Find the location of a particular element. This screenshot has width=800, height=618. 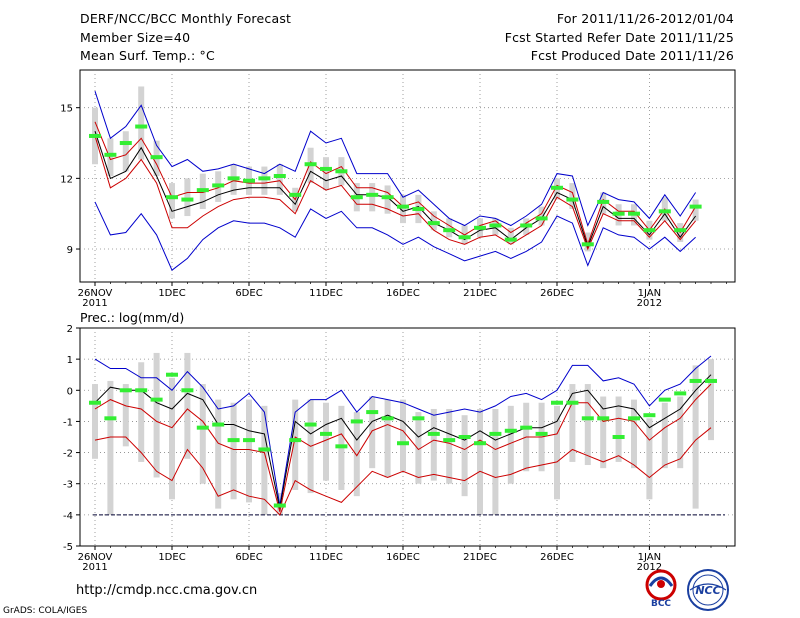

temp-series-min is located at coordinates (395, 236).